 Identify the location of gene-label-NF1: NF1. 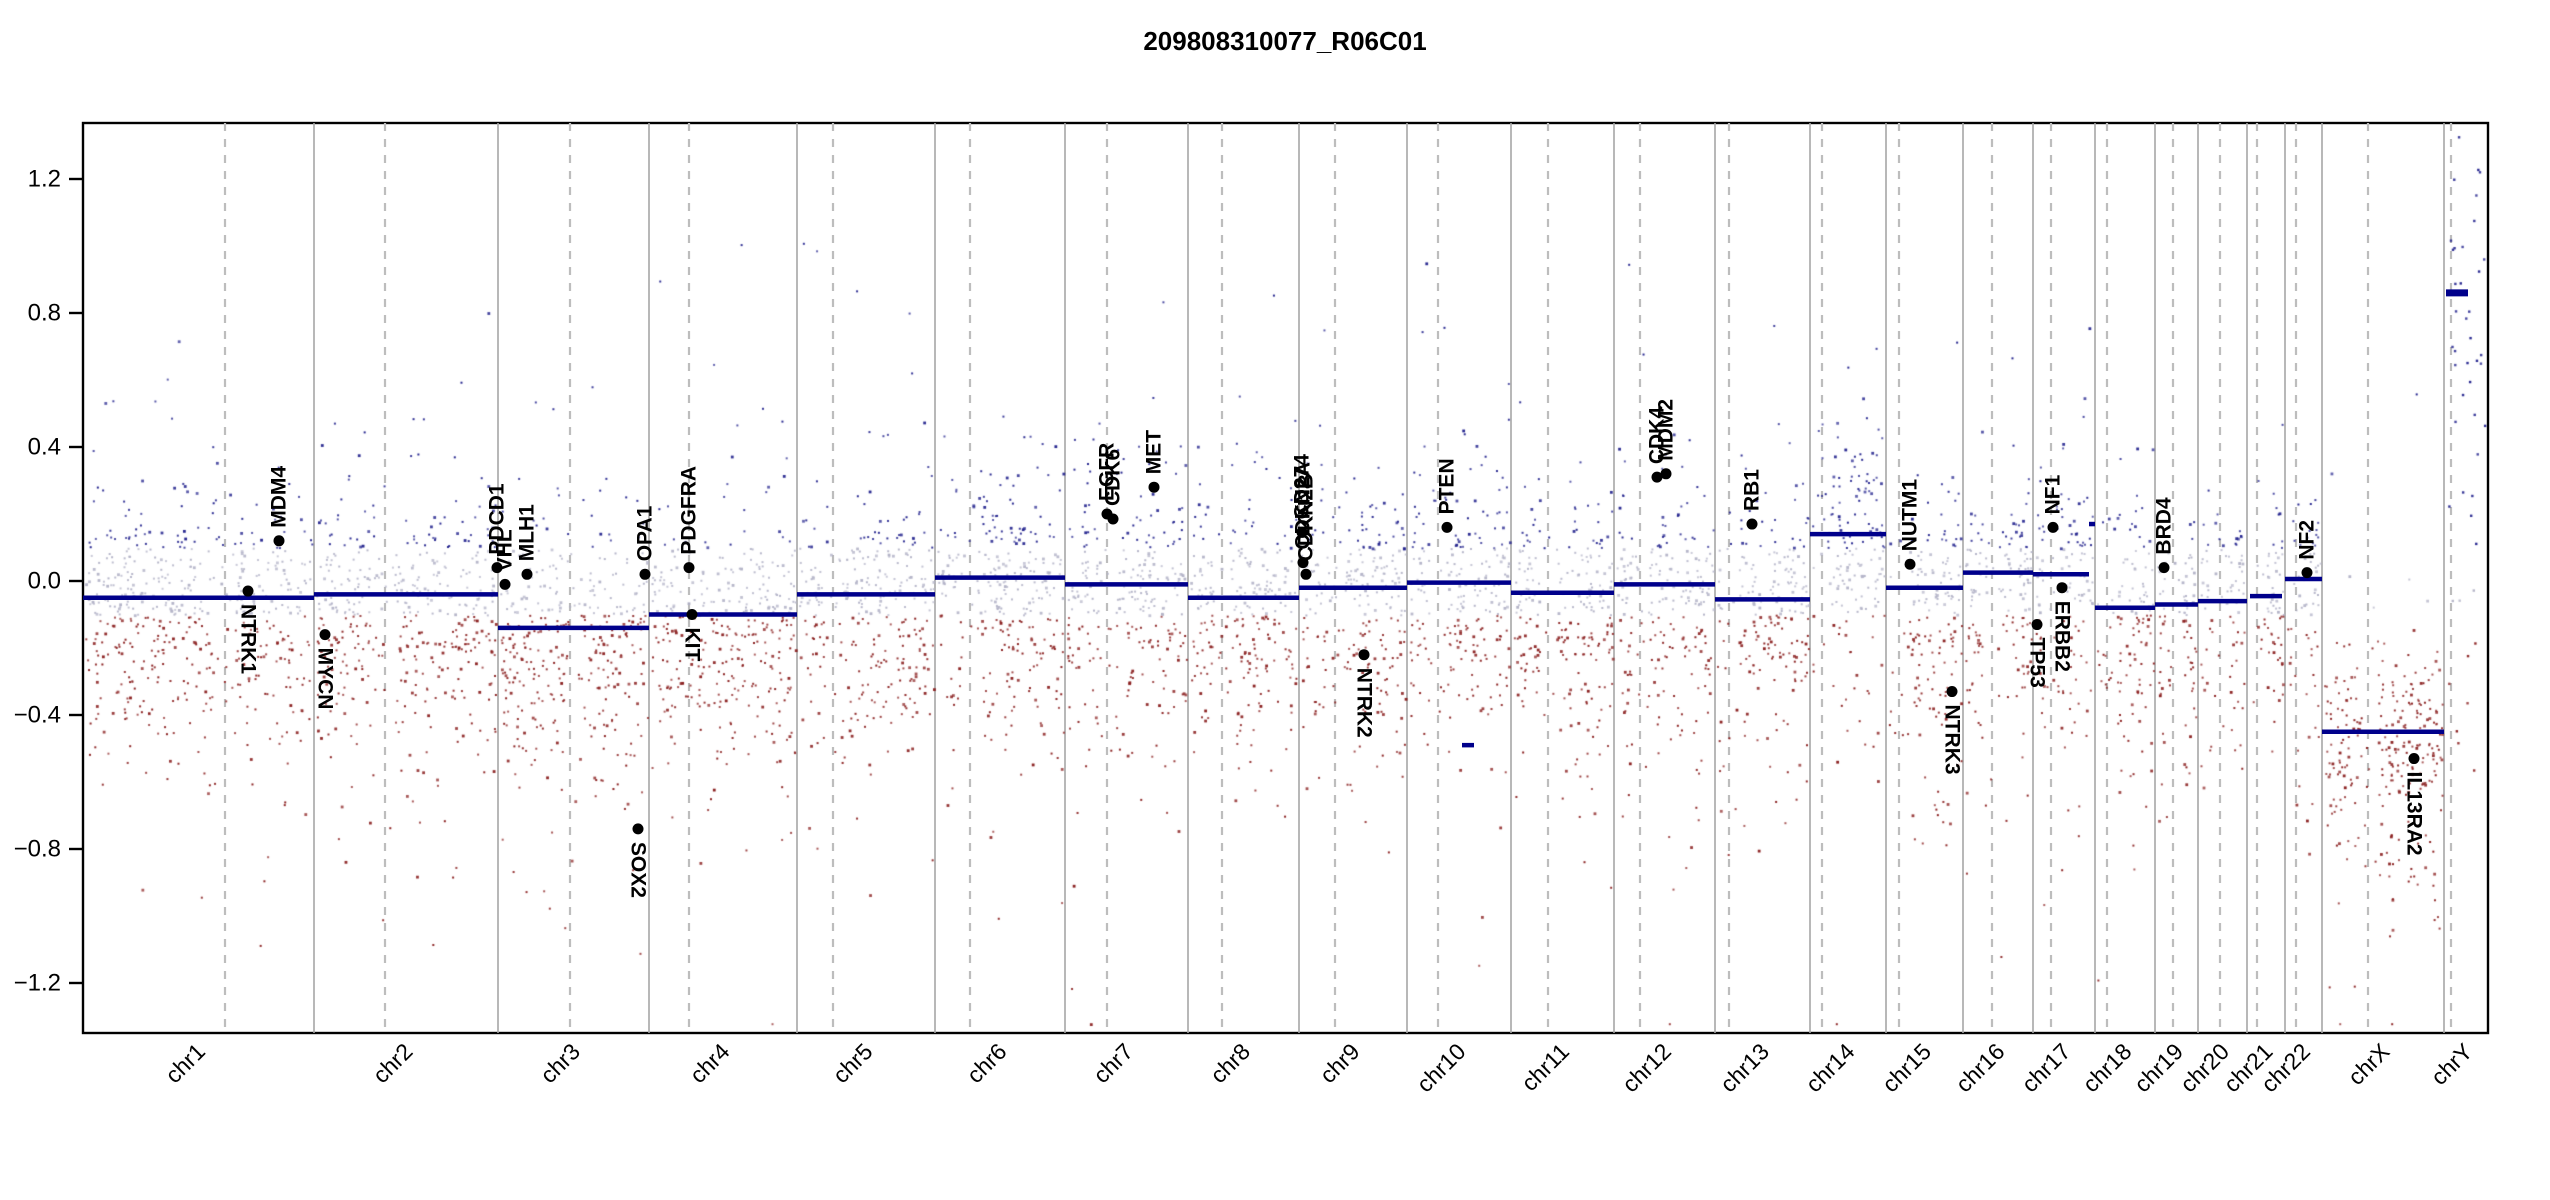
(2053, 494).